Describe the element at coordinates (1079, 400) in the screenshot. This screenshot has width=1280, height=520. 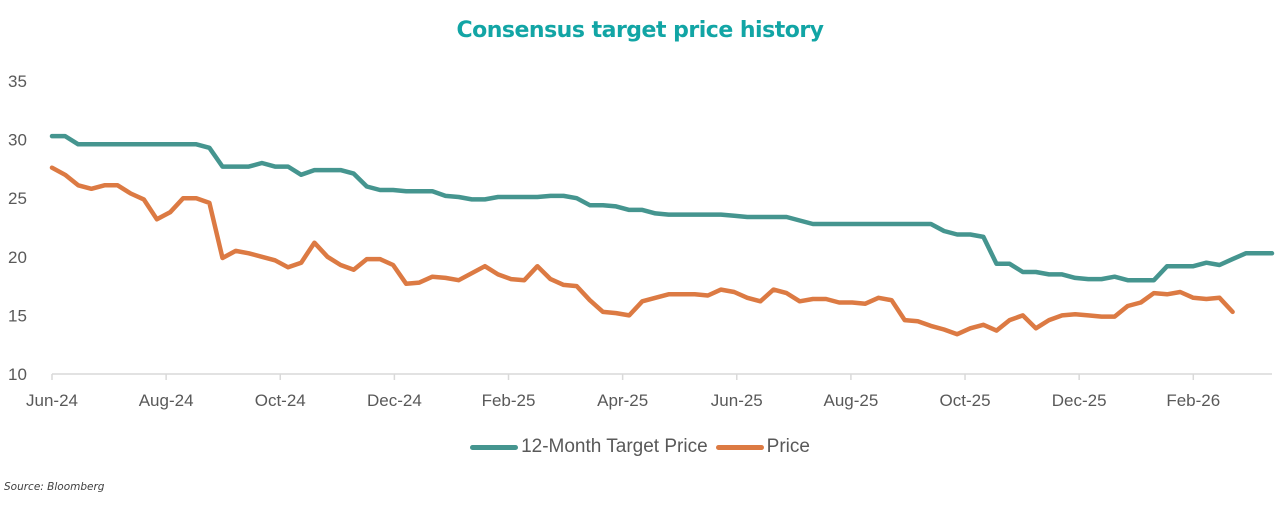
I see `x-tick-label: Dec-25` at that location.